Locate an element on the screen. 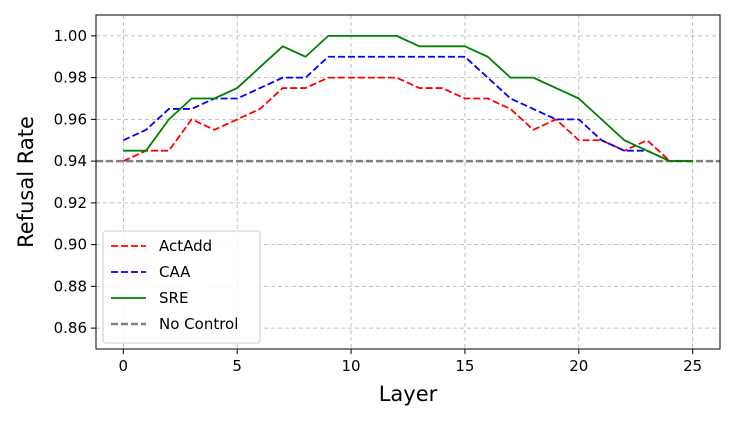 The height and width of the screenshot is (421, 736). x-axis-label: Layer is located at coordinates (408, 394).